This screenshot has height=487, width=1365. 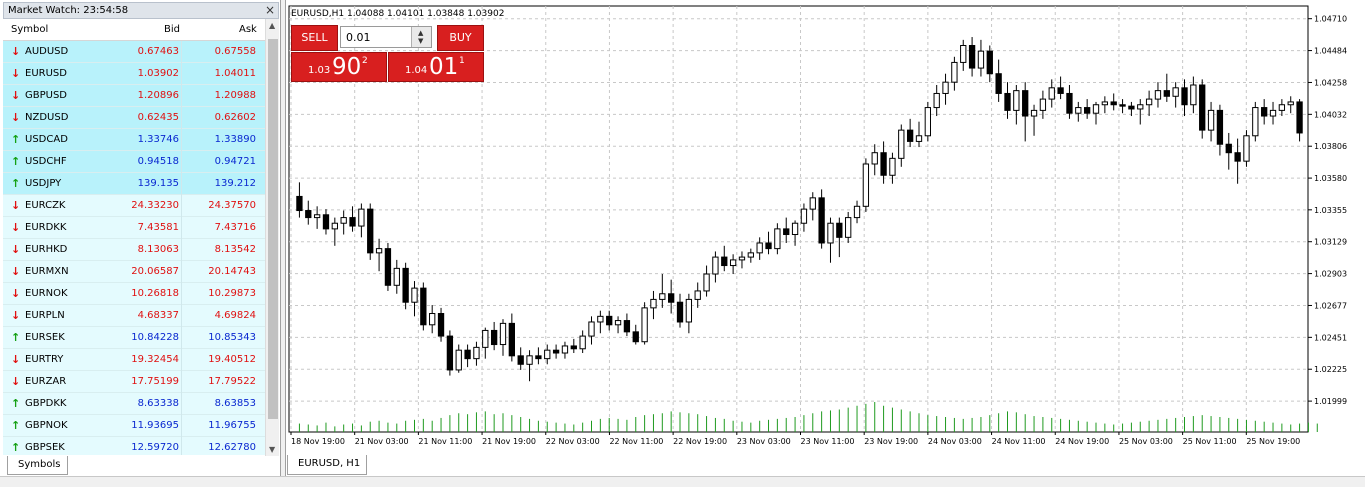 What do you see at coordinates (141, 10) in the screenshot?
I see `market-watch-titlebar: Market Watch: 23:54:58 ×` at bounding box center [141, 10].